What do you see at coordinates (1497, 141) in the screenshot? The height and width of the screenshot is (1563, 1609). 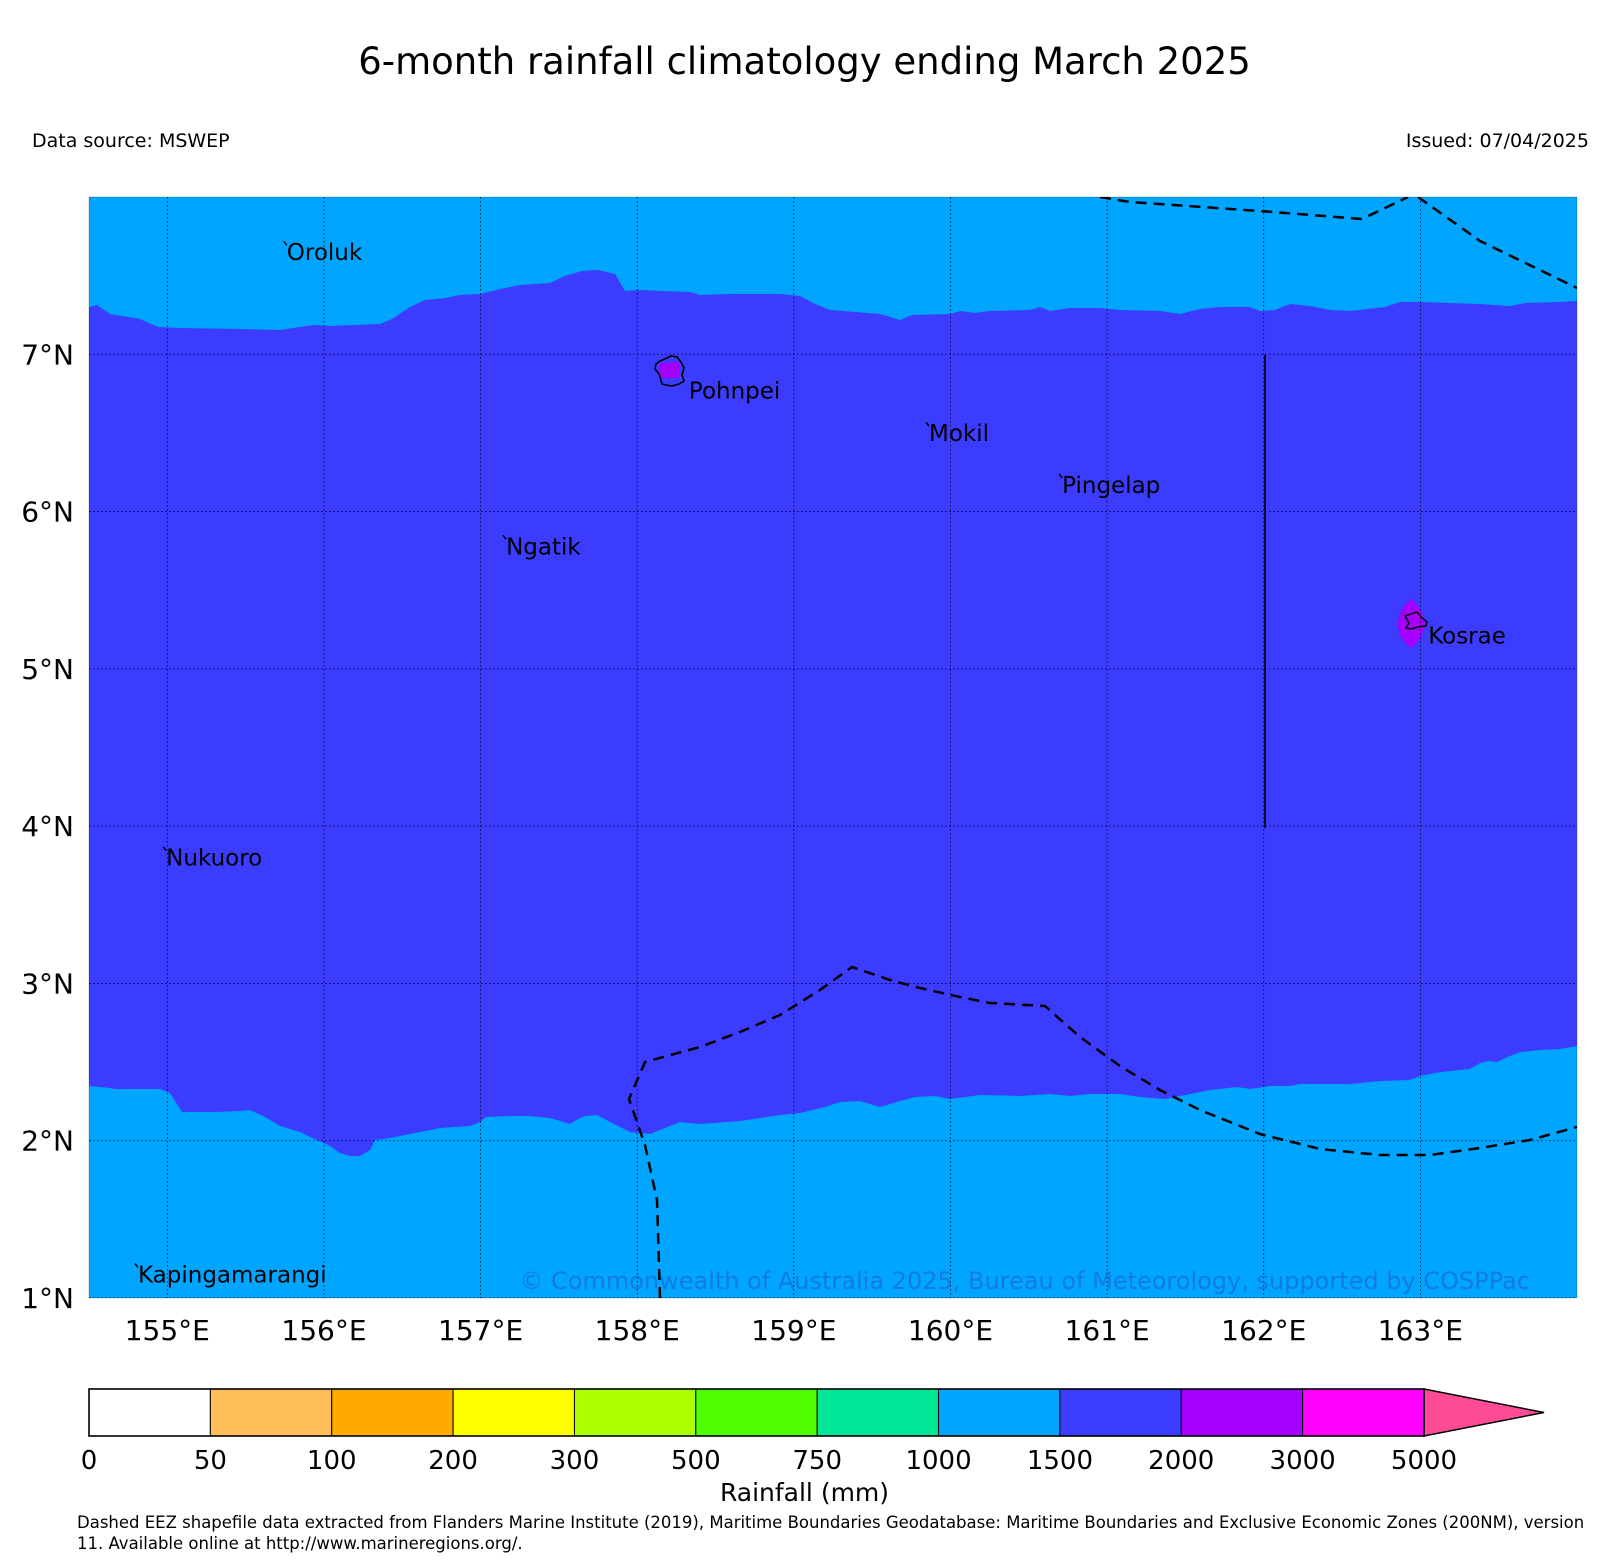 I see `issued-date-label: Issued: 07/04/2025` at bounding box center [1497, 141].